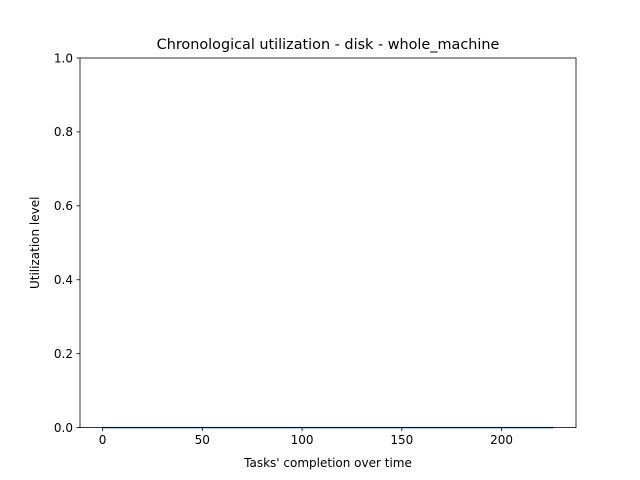  Describe the element at coordinates (63, 58) in the screenshot. I see `y-tick-label: 1.0` at that location.